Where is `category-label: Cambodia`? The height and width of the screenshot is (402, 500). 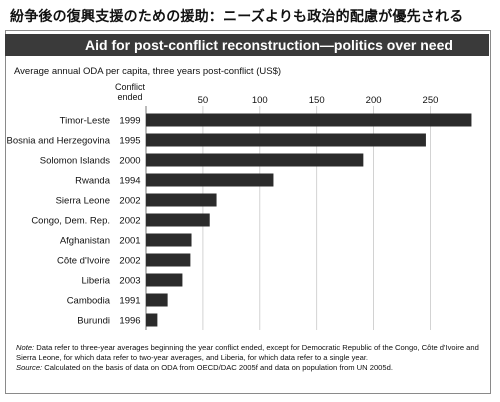 category-label: Cambodia is located at coordinates (89, 301).